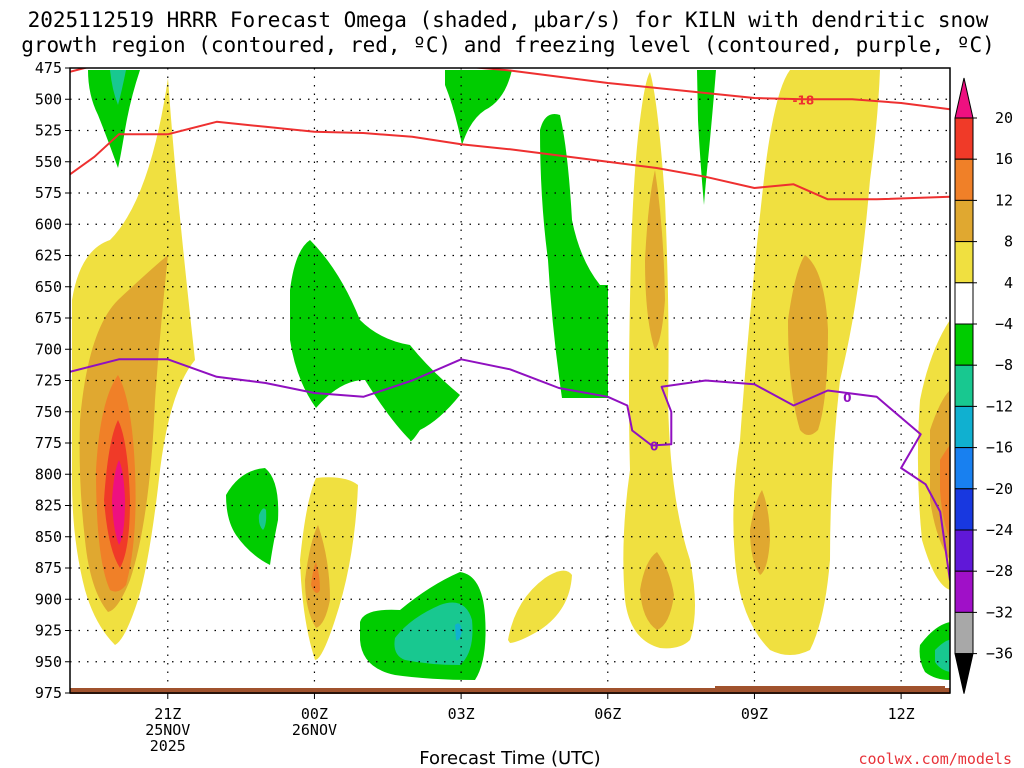  What do you see at coordinates (458, 632) in the screenshot?
I see `omega-region-neg-12-g` at bounding box center [458, 632].